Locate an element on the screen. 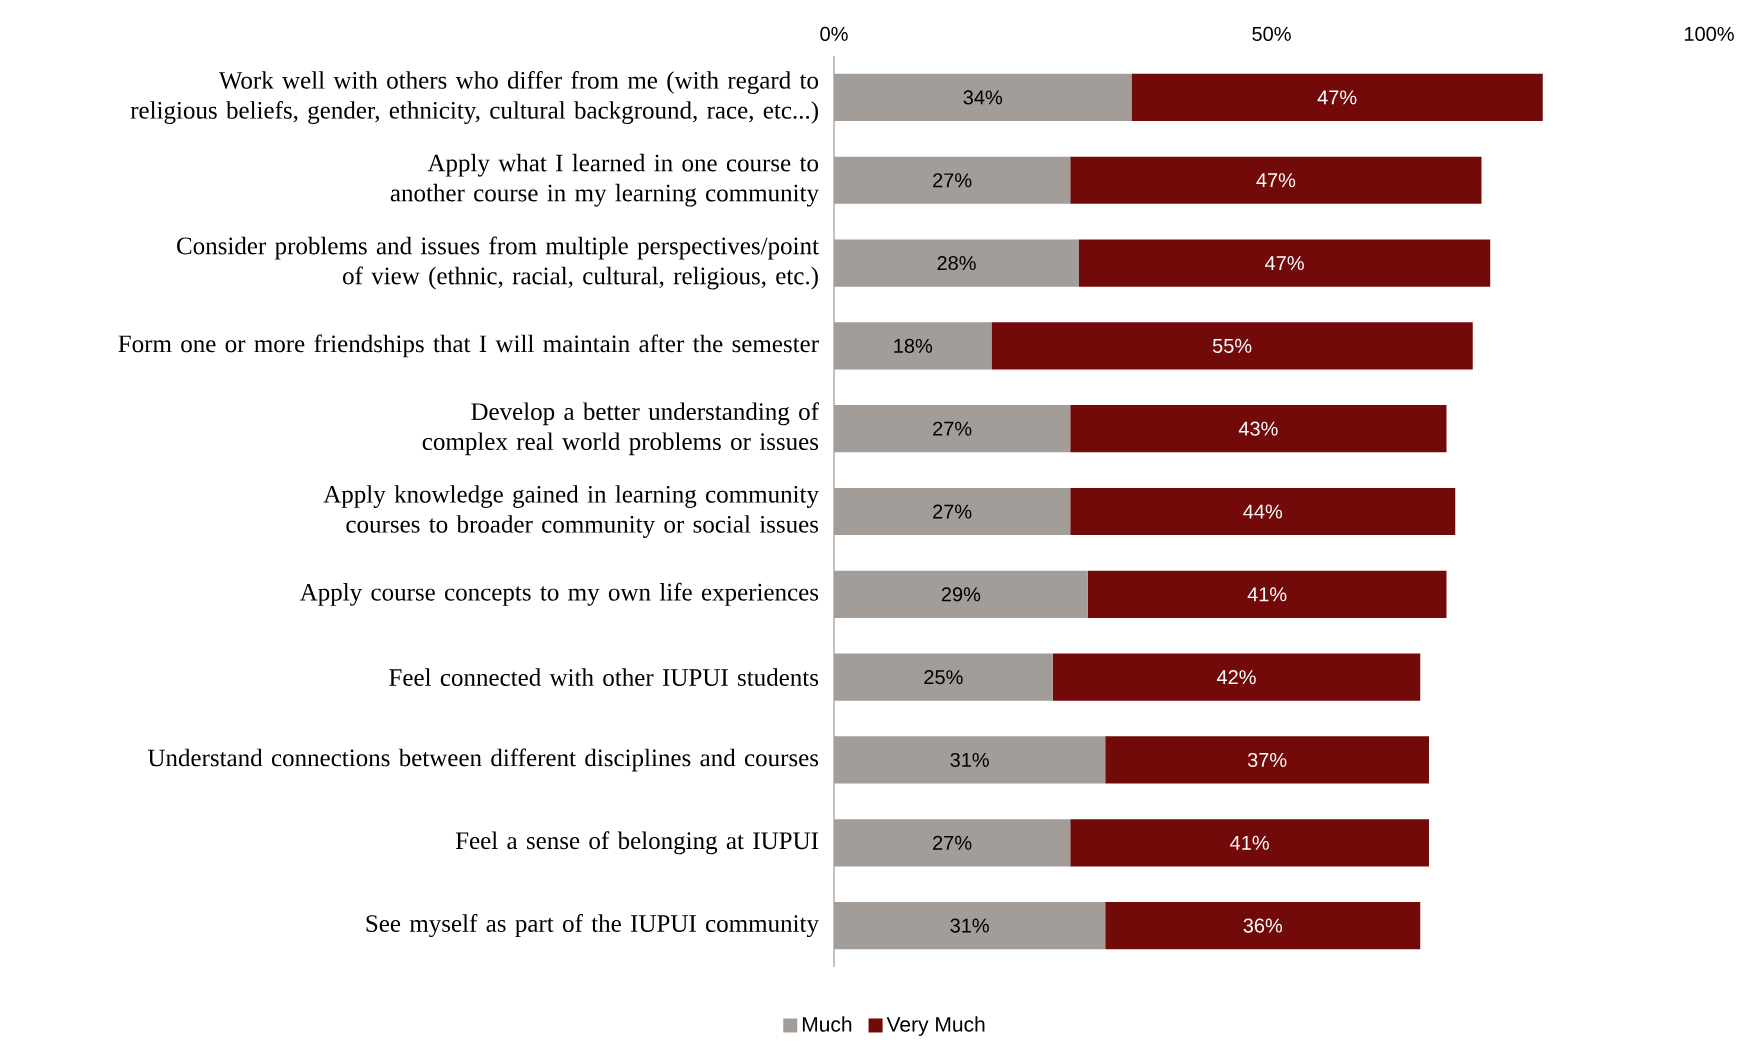 The height and width of the screenshot is (1043, 1758). x-tick-label: 0% is located at coordinates (834, 34).